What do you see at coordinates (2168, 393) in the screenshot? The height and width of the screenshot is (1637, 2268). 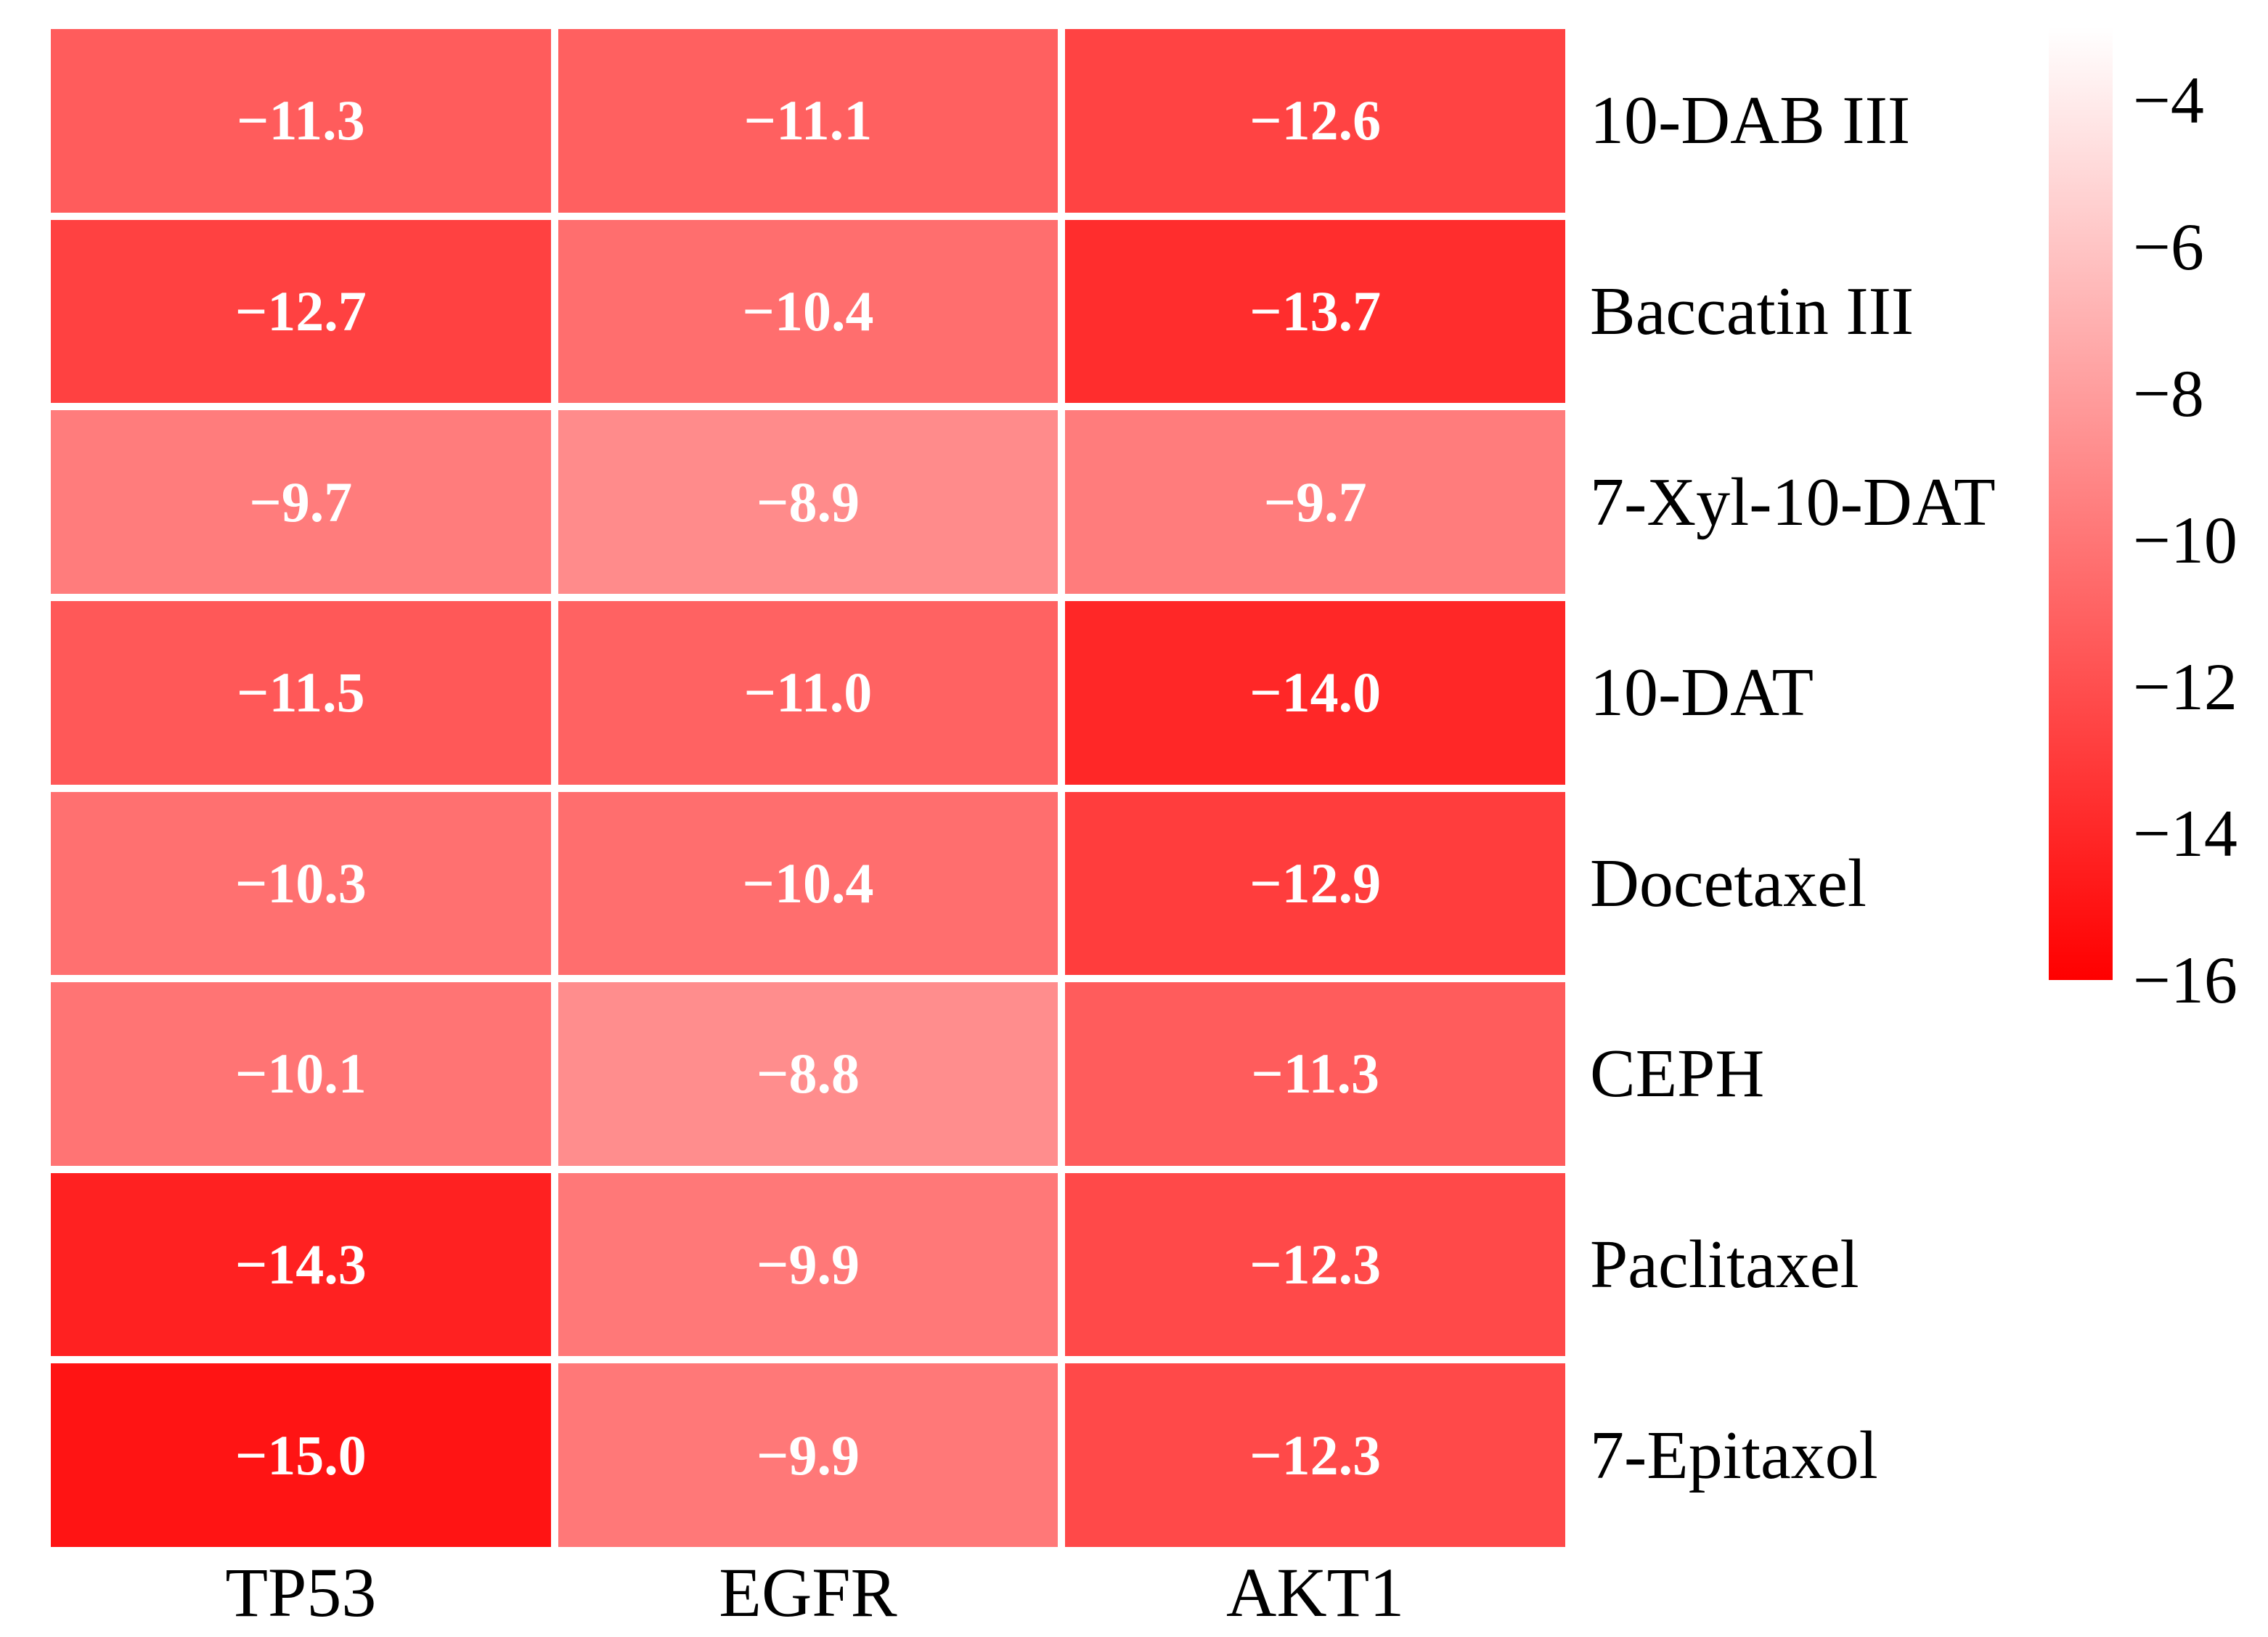 I see `colorbar-tick-label: −8` at bounding box center [2168, 393].